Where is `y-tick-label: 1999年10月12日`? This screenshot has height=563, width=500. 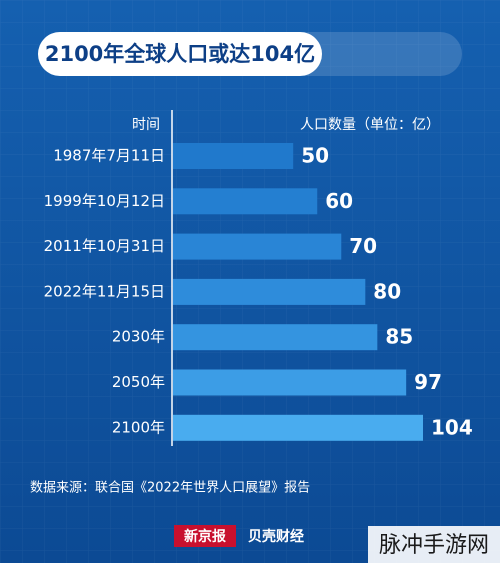 y-tick-label: 1999年10月12日 is located at coordinates (104, 201).